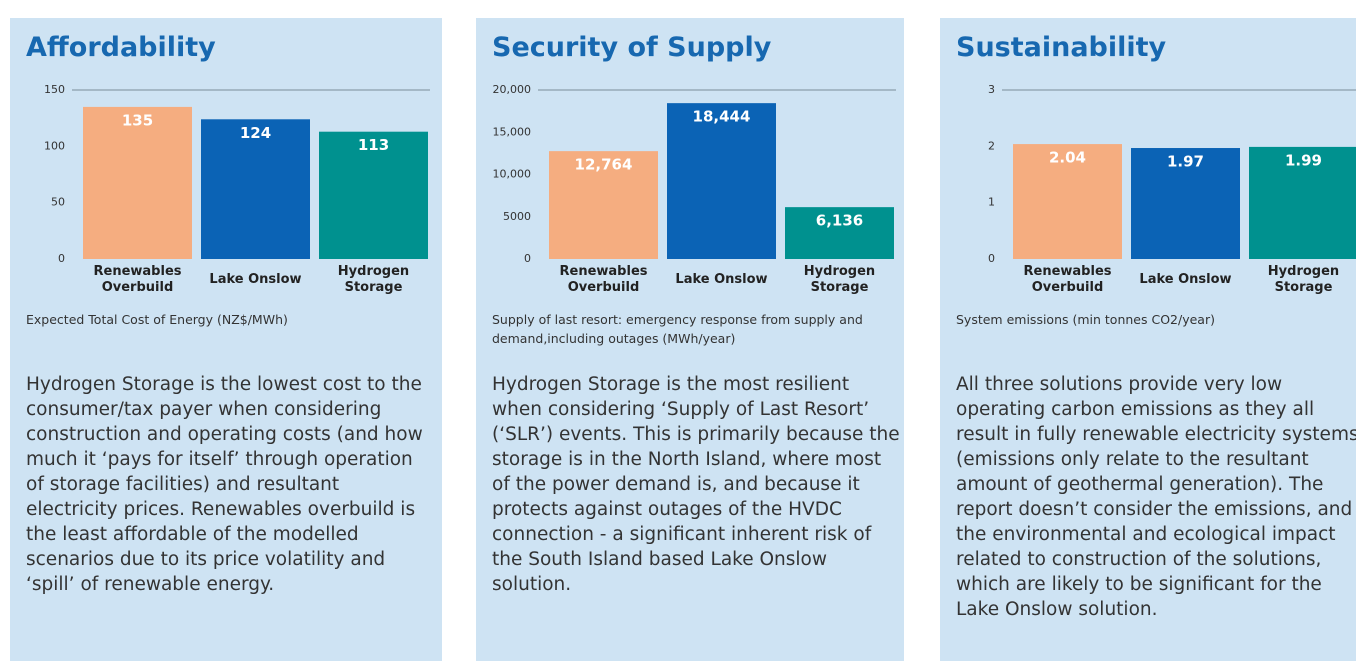 This screenshot has width=1356, height=661. Describe the element at coordinates (632, 47) in the screenshot. I see `panel-title: Security of Supply` at that location.